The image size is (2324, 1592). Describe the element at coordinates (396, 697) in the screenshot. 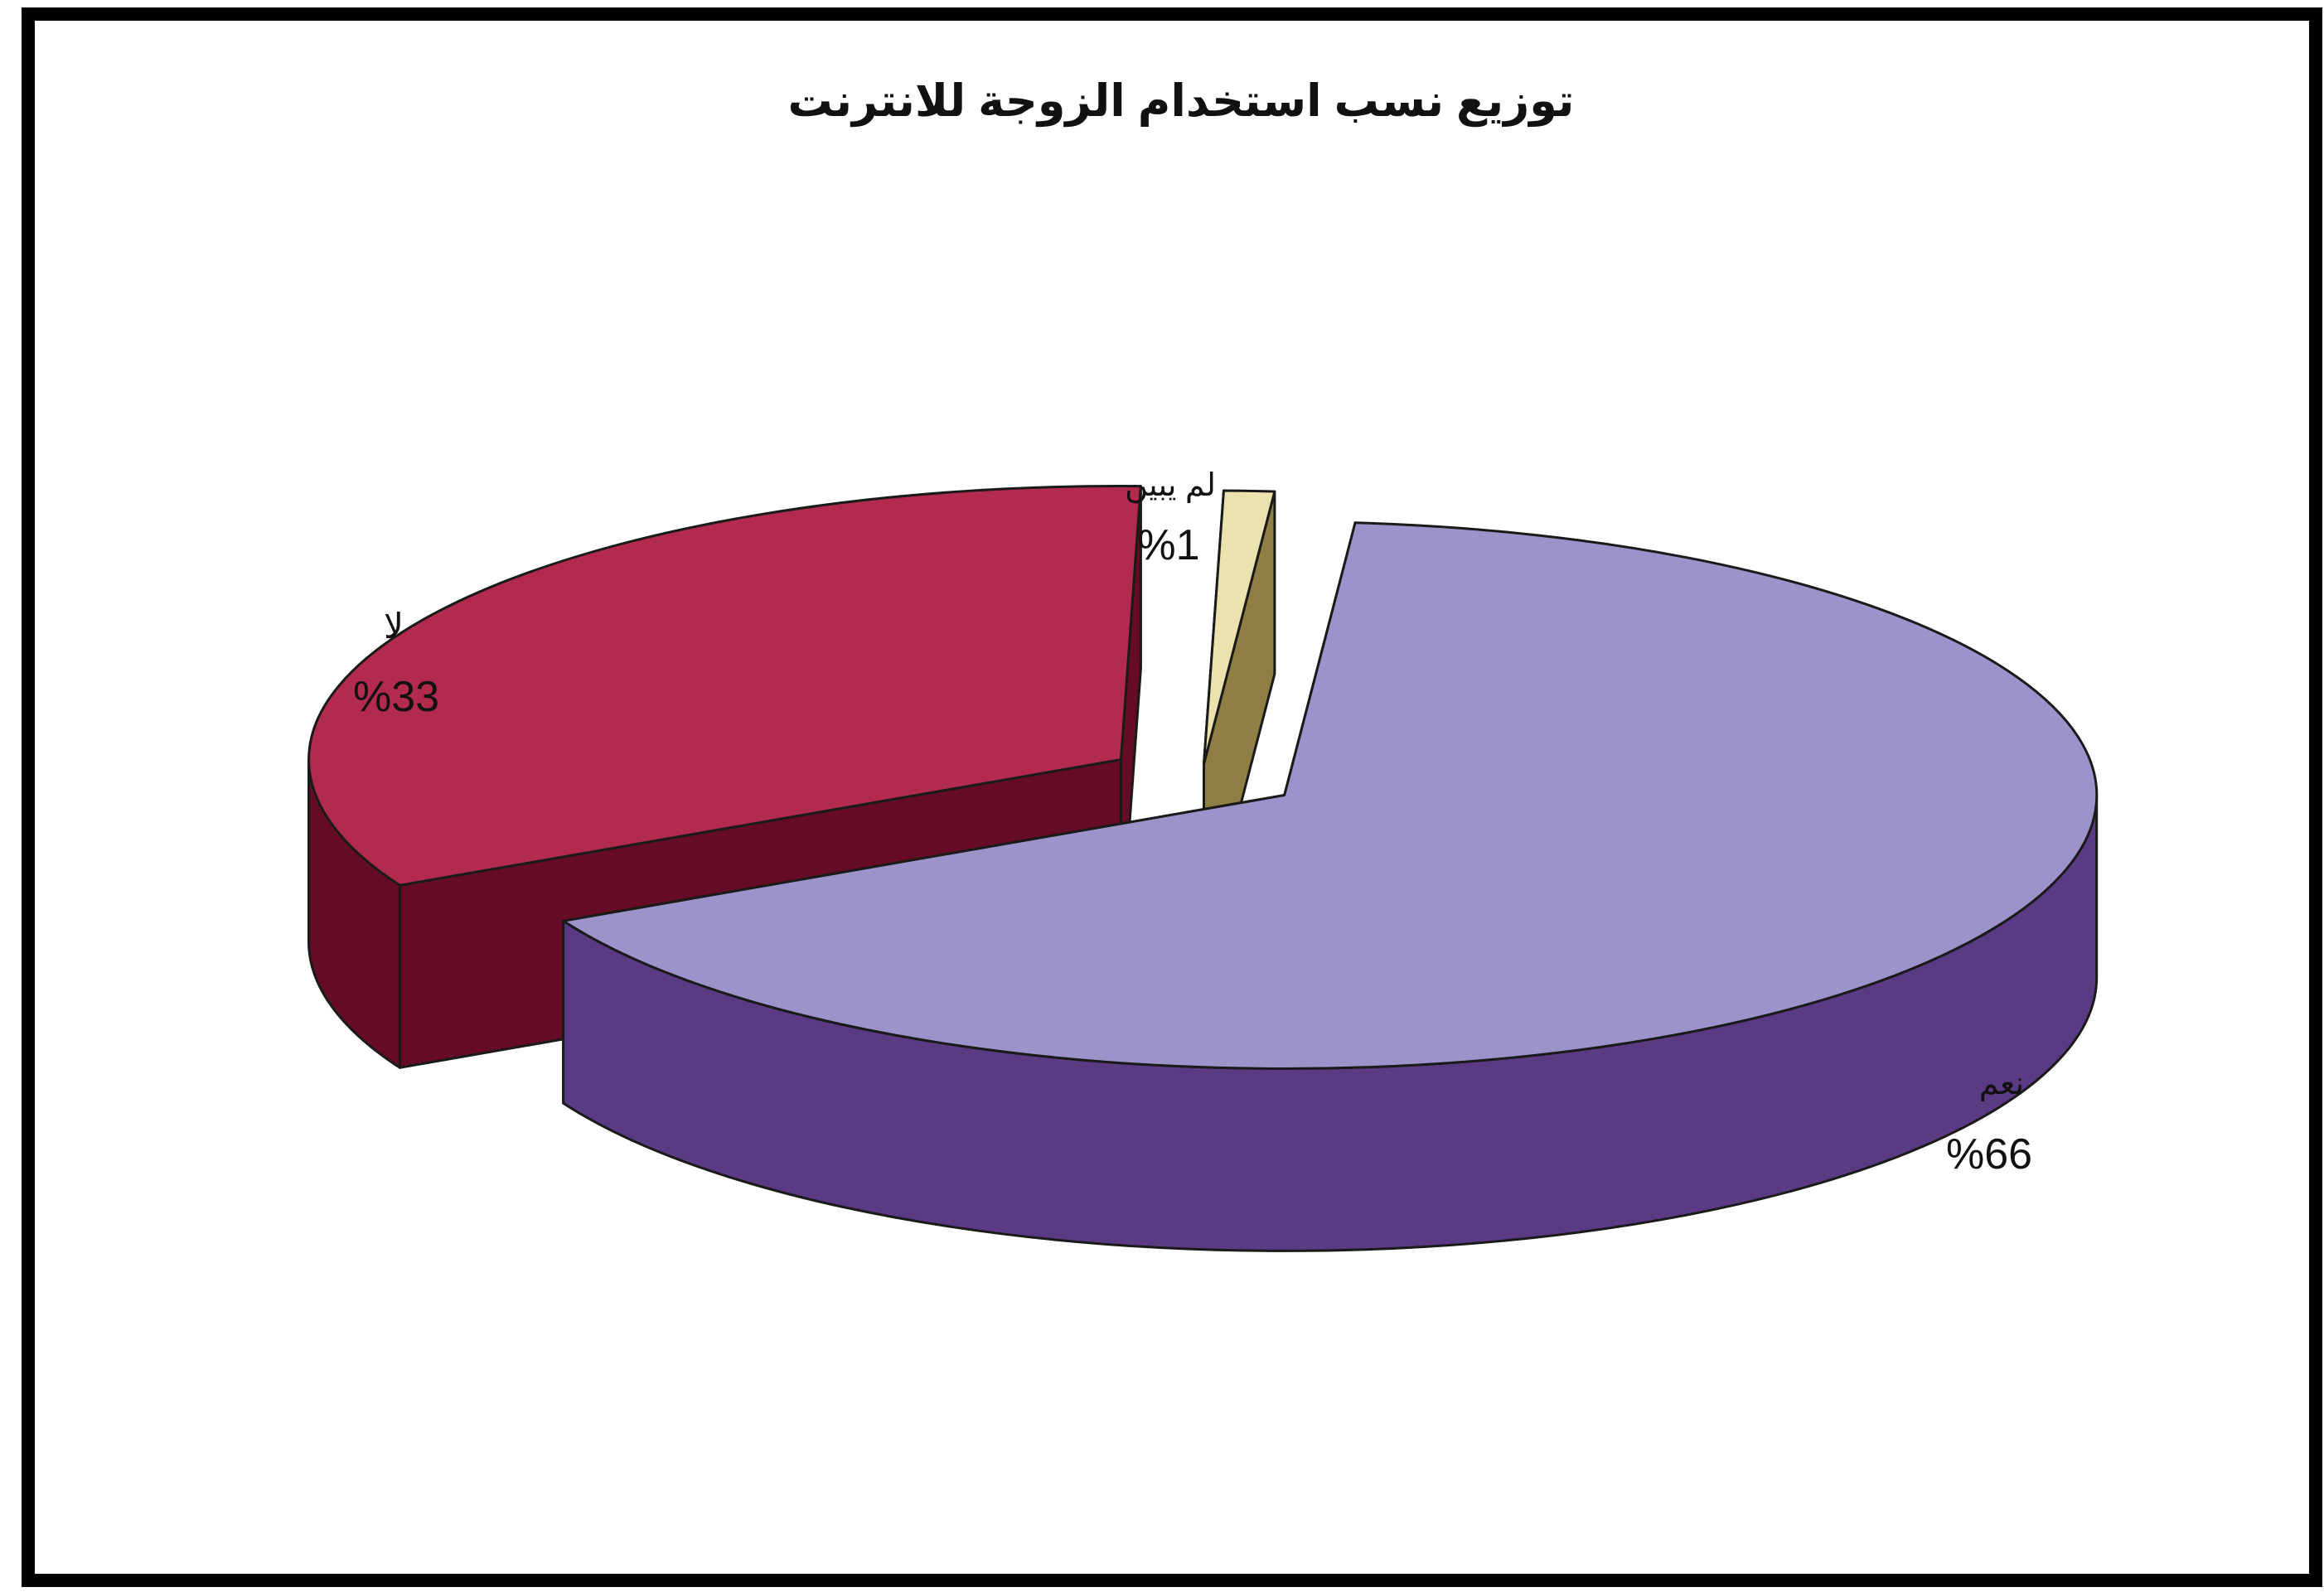

I see `slice-label-no-value: %33` at that location.